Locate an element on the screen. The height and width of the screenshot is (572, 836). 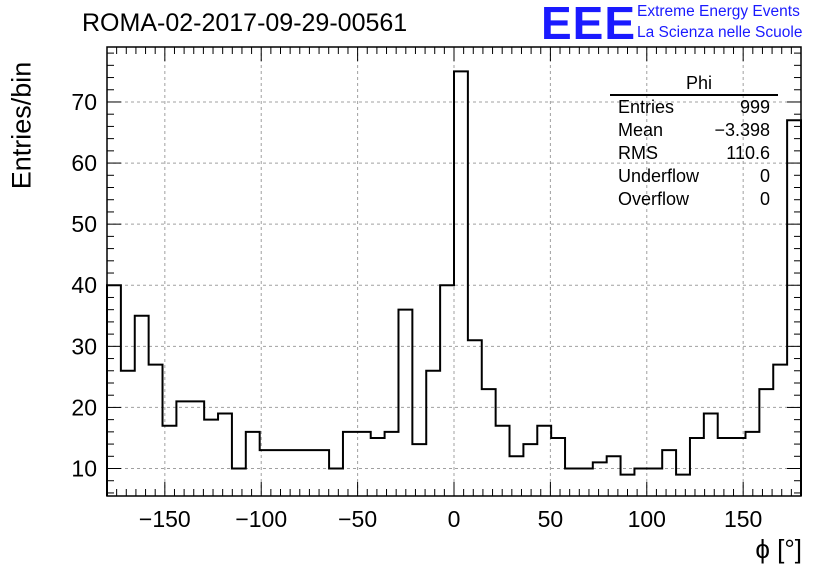
stats-value: 110.6 is located at coordinates (748, 153).